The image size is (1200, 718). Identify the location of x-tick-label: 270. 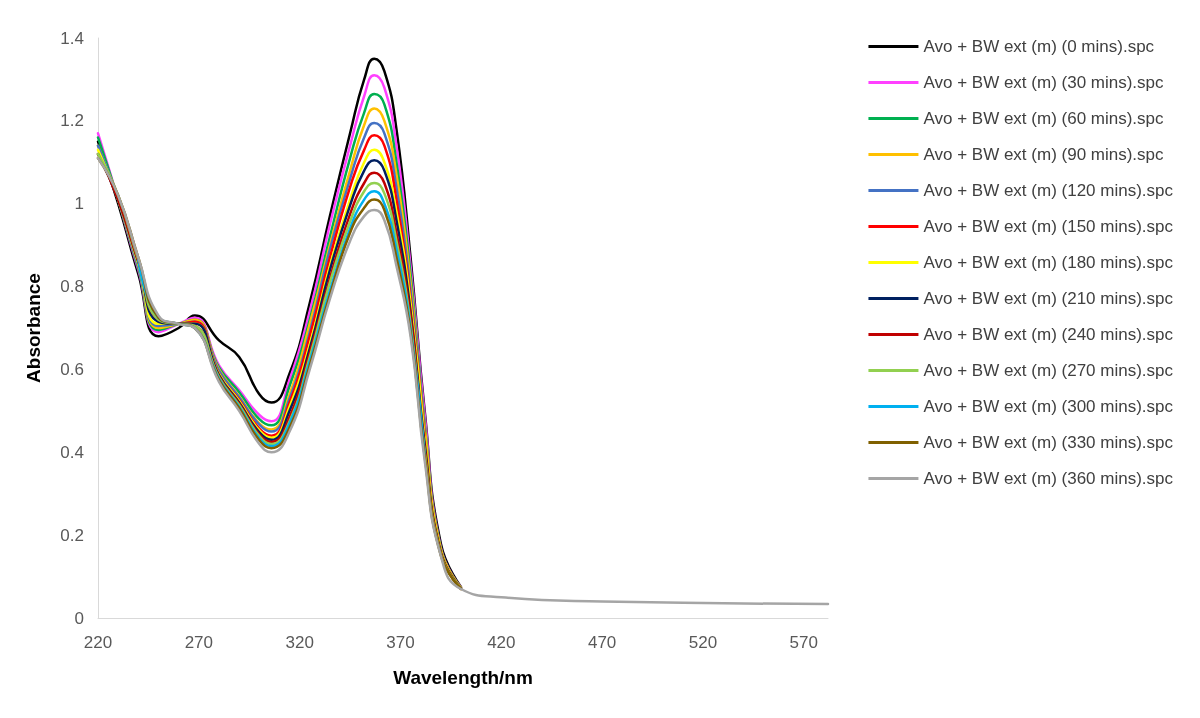
(199, 642).